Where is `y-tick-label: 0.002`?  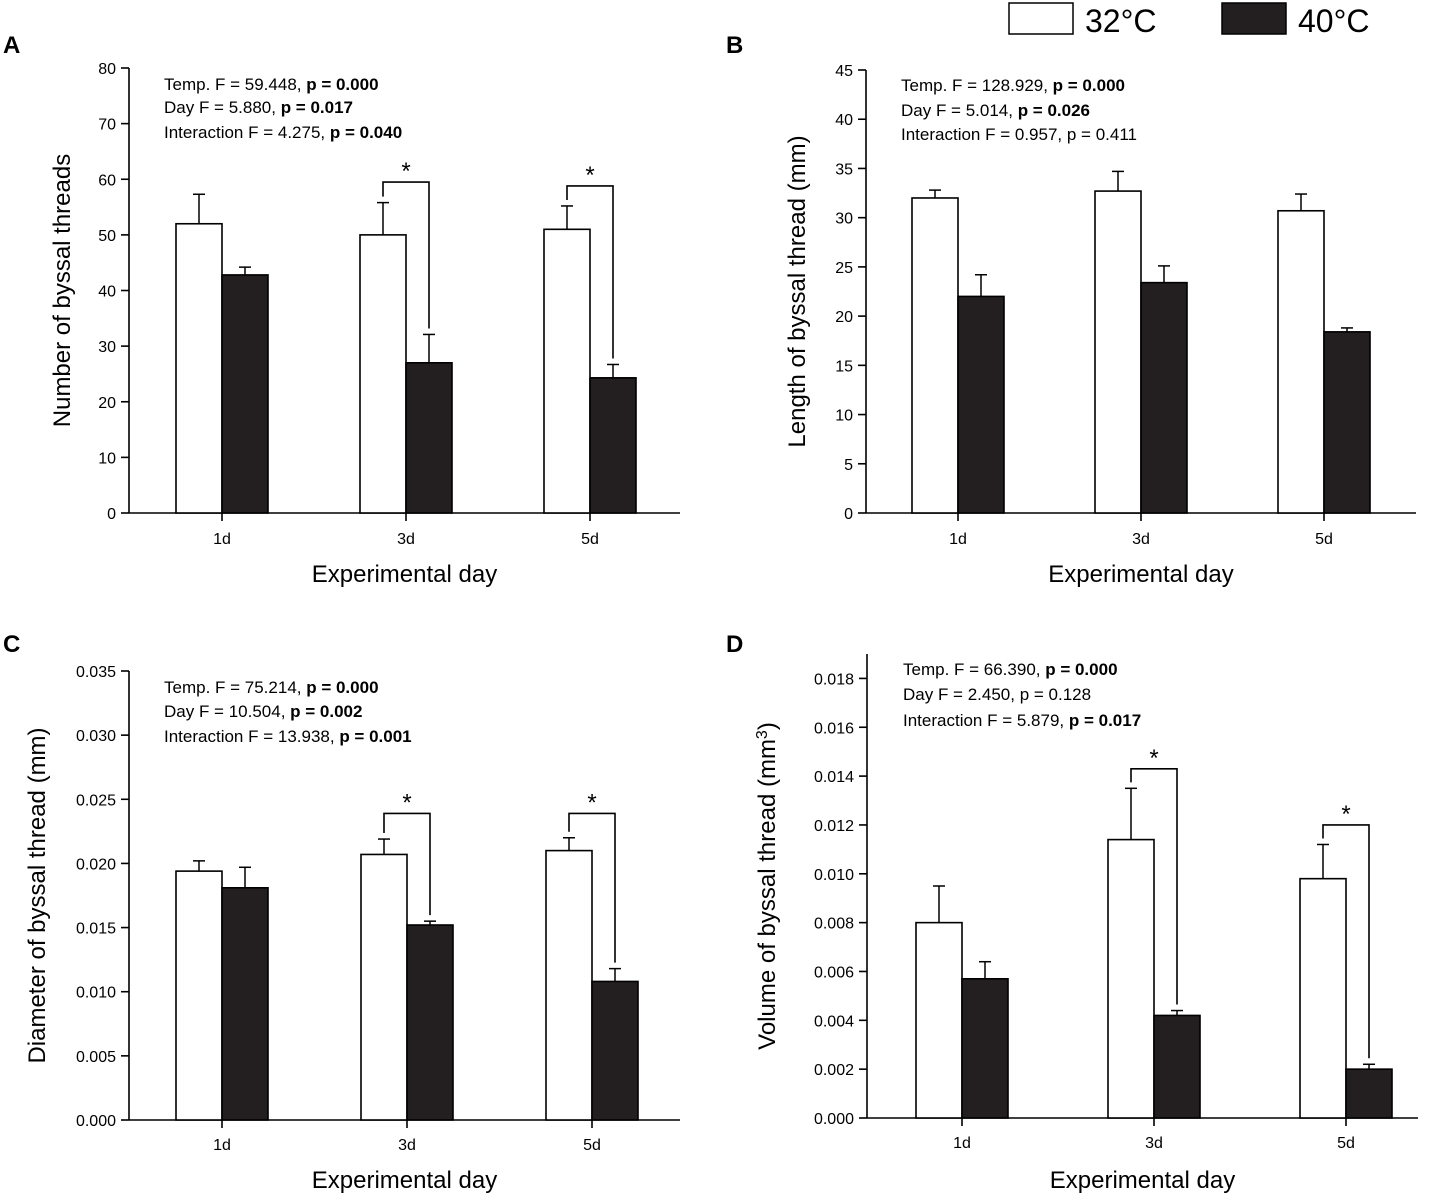
y-tick-label: 0.002 is located at coordinates (834, 1070).